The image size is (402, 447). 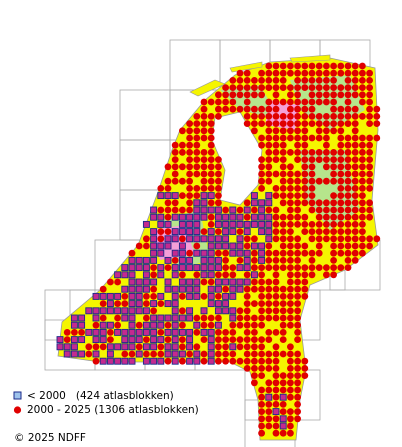 What do you see at coordinates (17, 410) in the screenshot?
I see `legend-dot-icon` at bounding box center [17, 410].